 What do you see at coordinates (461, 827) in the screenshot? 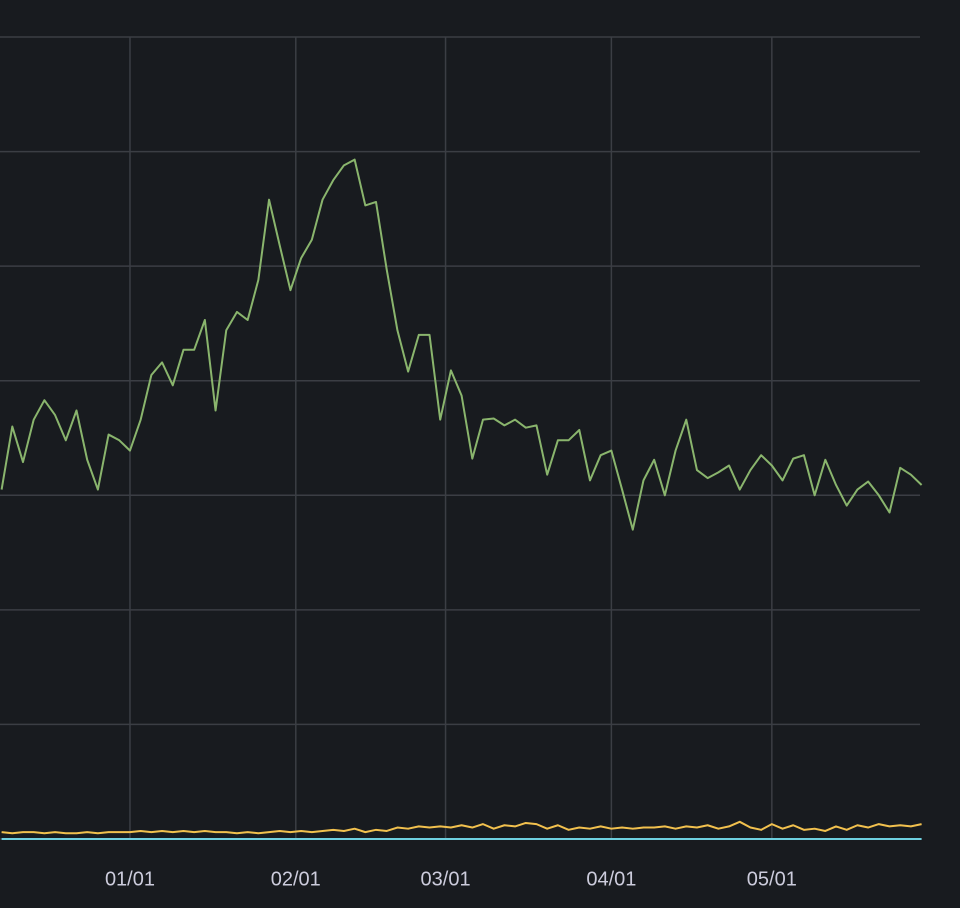
I see `series-line` at bounding box center [461, 827].